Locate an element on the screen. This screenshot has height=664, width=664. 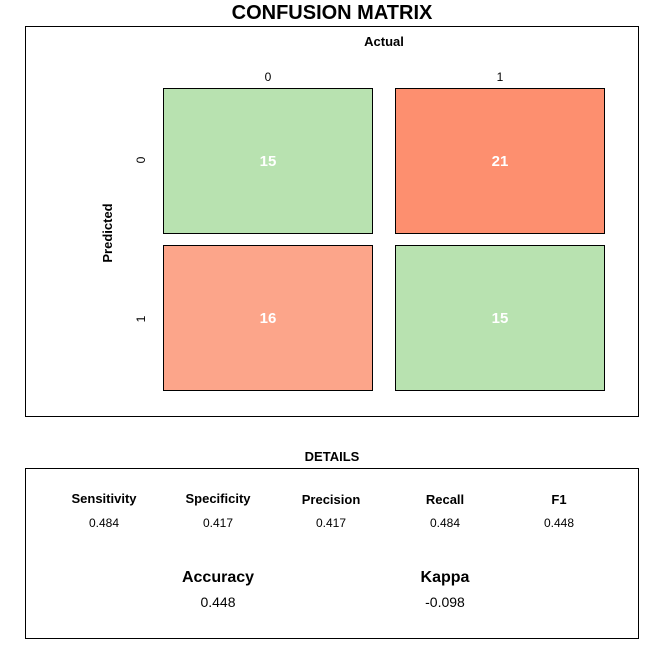
chart-title: CONFUSION MATRIX is located at coordinates (332, 13).